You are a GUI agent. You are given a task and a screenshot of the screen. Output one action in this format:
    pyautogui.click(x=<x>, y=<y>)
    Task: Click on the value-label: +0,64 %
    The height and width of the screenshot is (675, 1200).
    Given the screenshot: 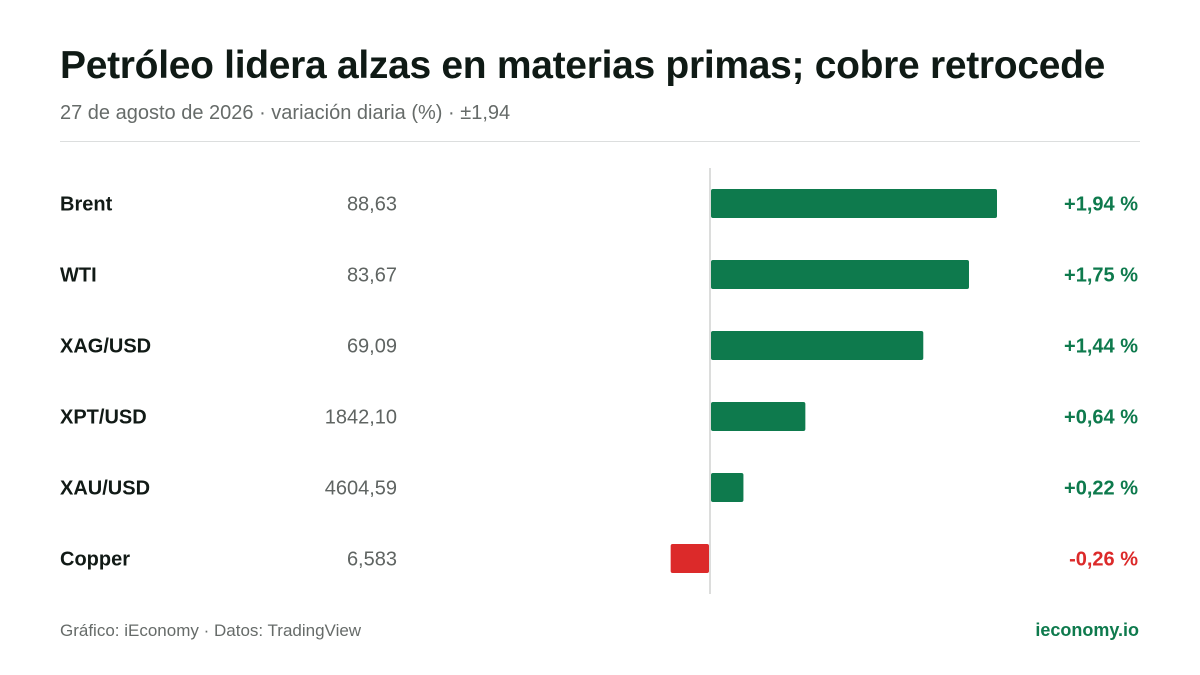 What is the action you would take?
    pyautogui.click(x=1101, y=418)
    